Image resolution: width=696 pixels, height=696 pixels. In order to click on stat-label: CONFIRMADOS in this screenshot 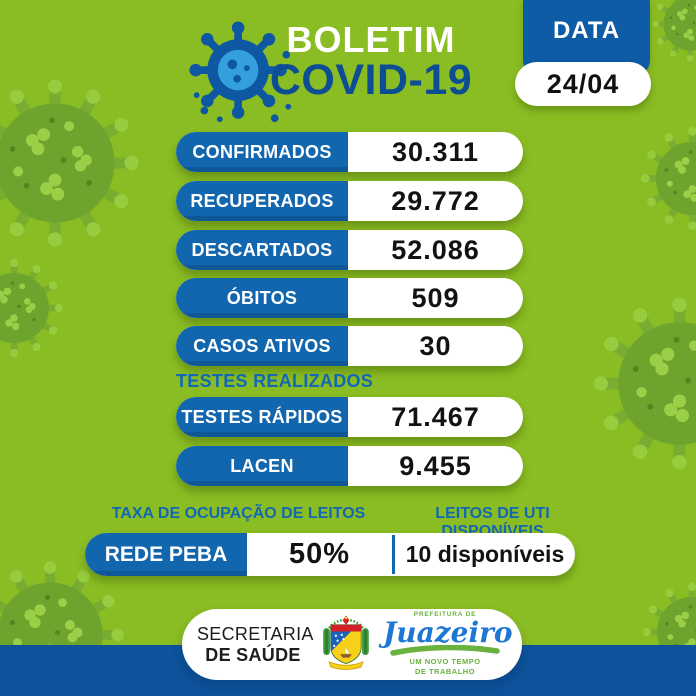, I will do `click(262, 152)`.